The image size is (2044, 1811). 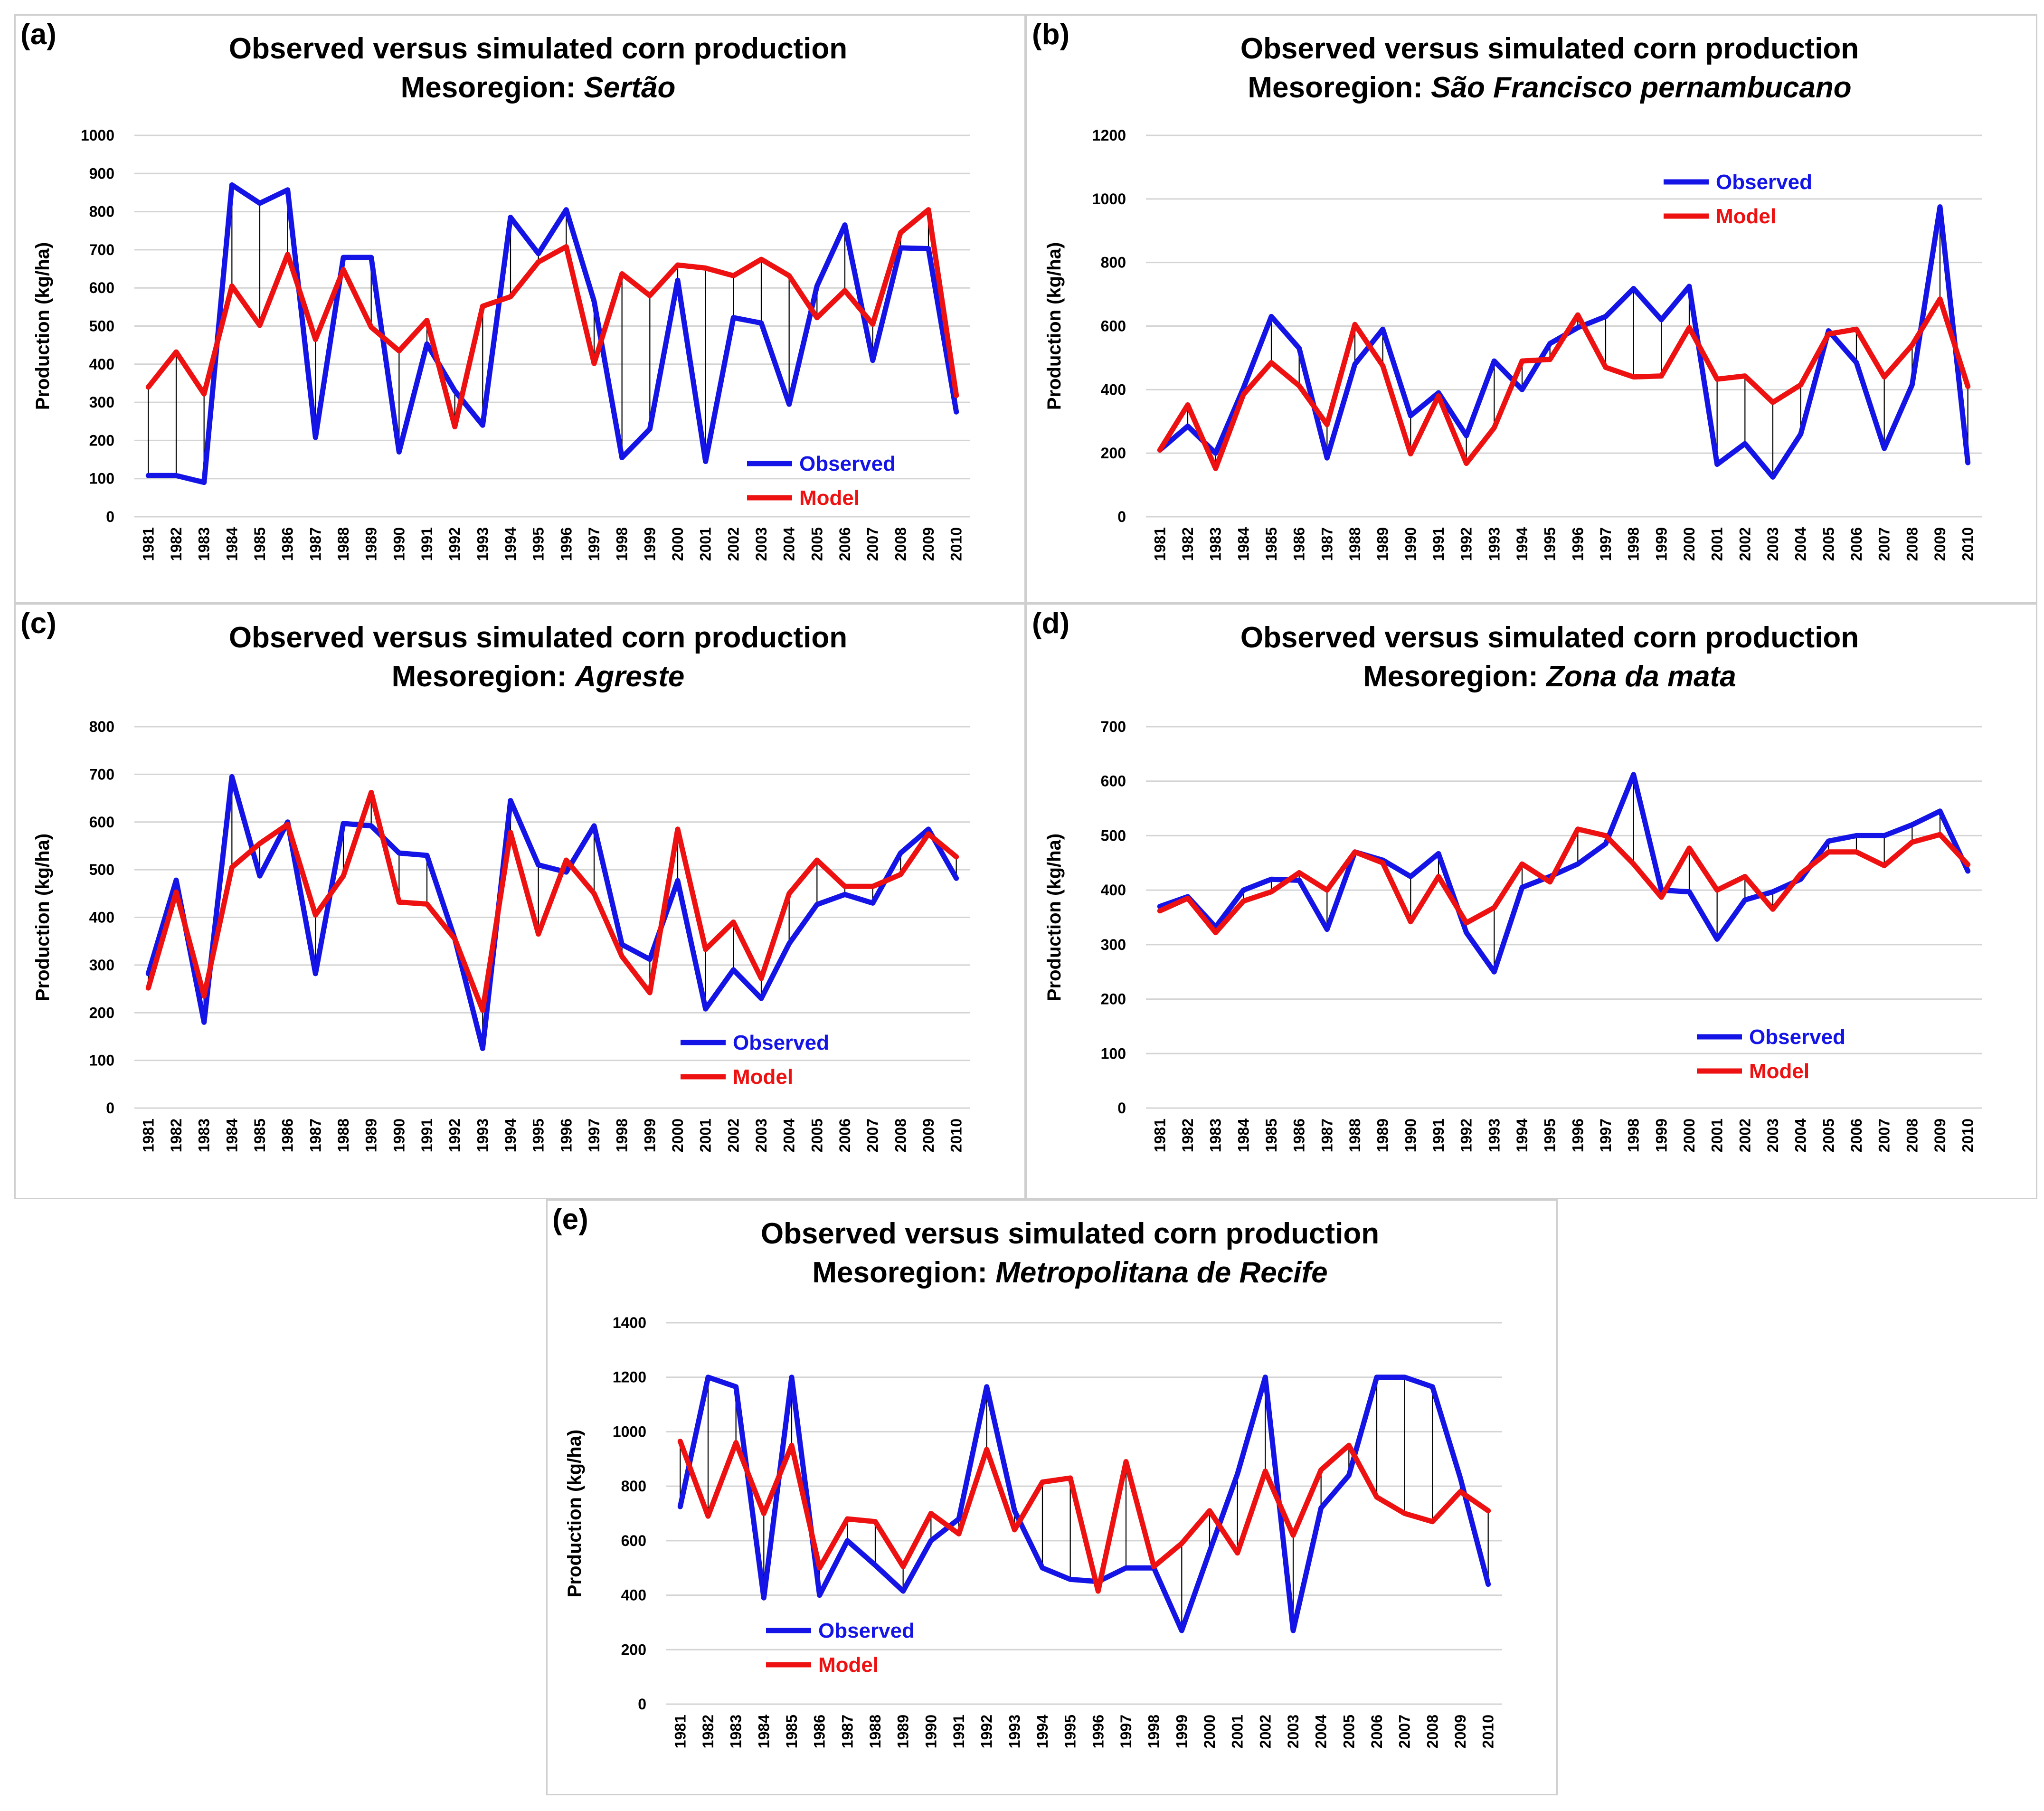 What do you see at coordinates (1051, 35) in the screenshot?
I see `panel-label: (b)` at bounding box center [1051, 35].